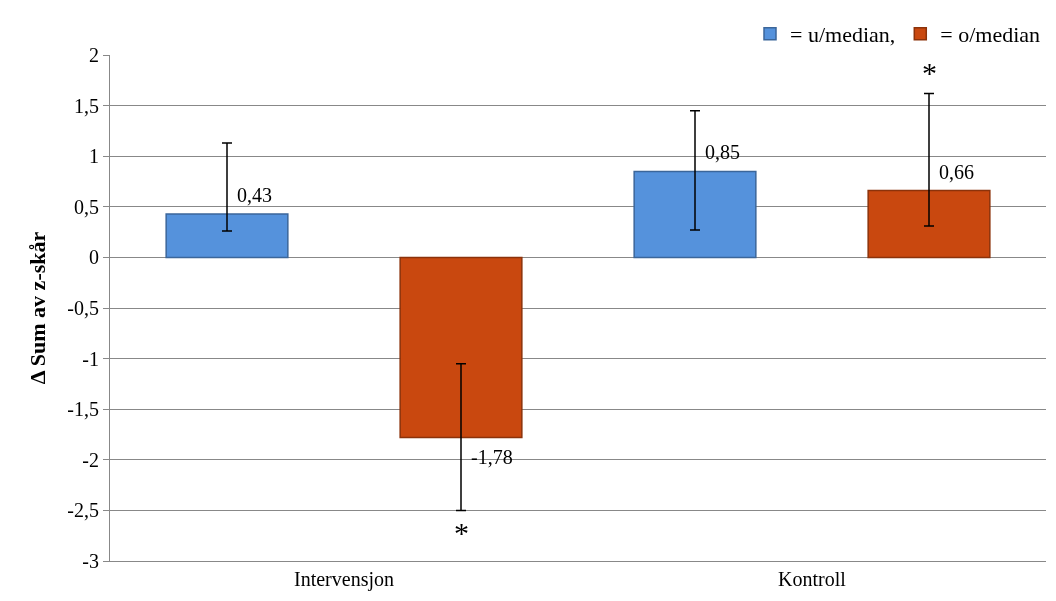 The image size is (1056, 601). What do you see at coordinates (94, 257) in the screenshot?
I see `y-tick-label: 0` at bounding box center [94, 257].